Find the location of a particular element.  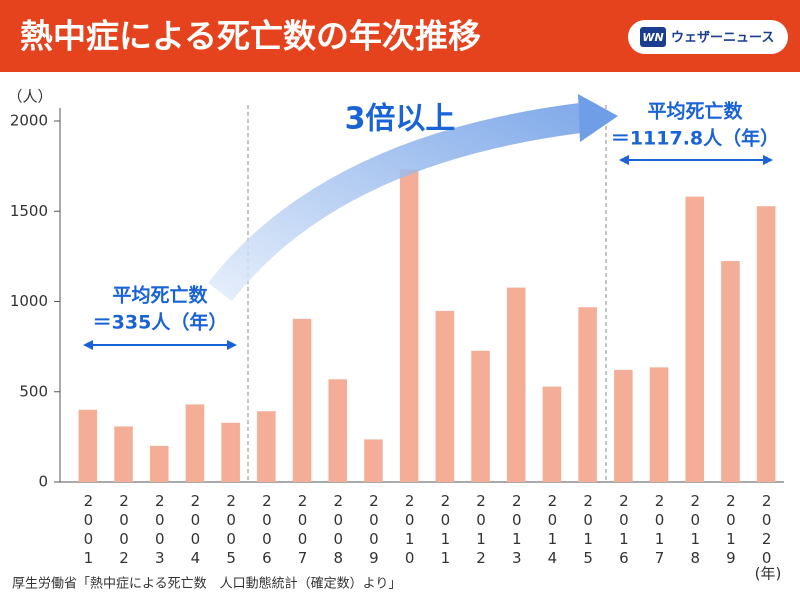

x-tick-label: 2013 is located at coordinates (517, 530).